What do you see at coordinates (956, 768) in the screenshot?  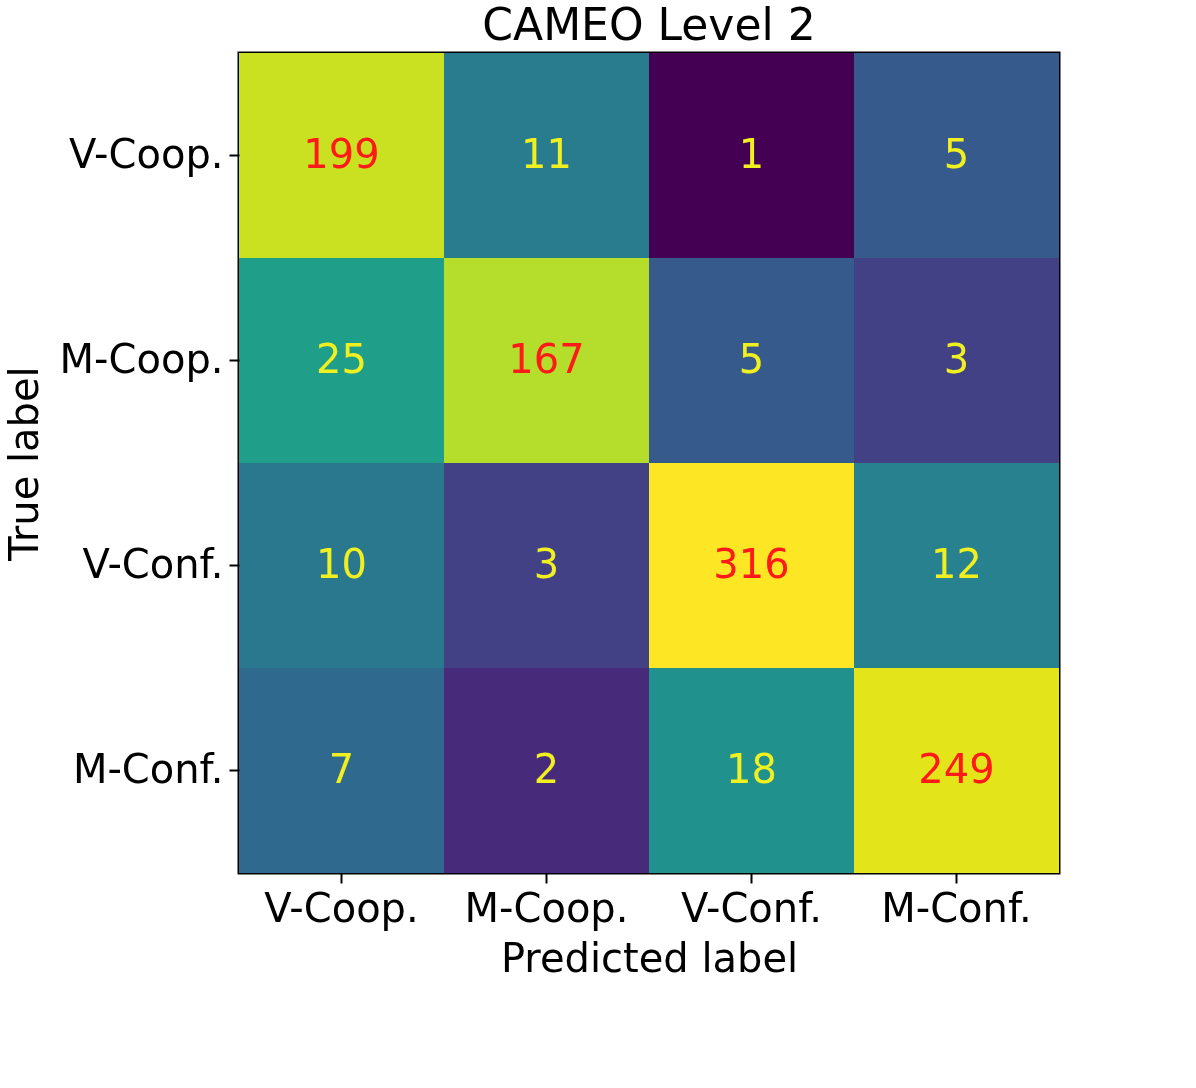 I see `data-label: 249` at bounding box center [956, 768].